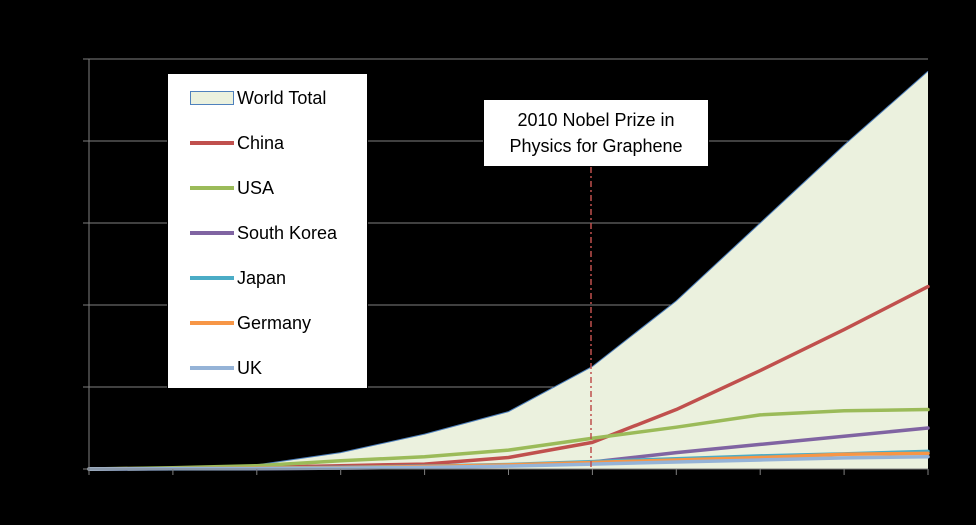  I want to click on legend-item-japan: Japan, so click(238, 278).